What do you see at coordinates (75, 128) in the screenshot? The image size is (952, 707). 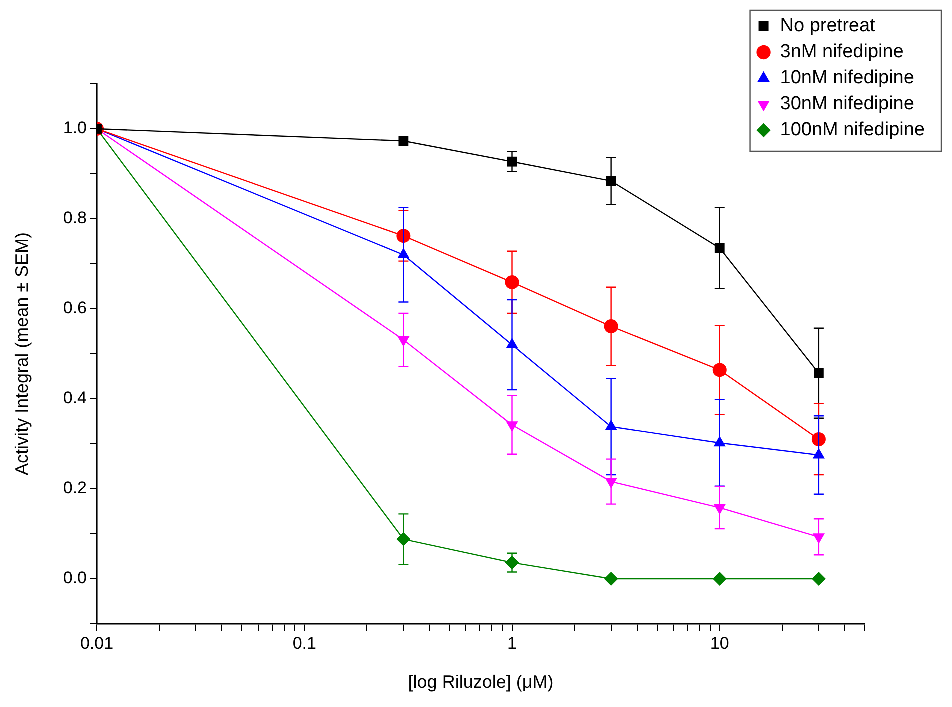 I see `y-tick-label: 1.0` at bounding box center [75, 128].